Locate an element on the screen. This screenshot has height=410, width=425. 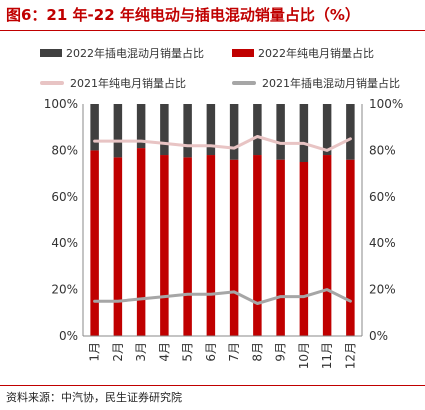
line-bev-2021 is located at coordinates (222, 143).